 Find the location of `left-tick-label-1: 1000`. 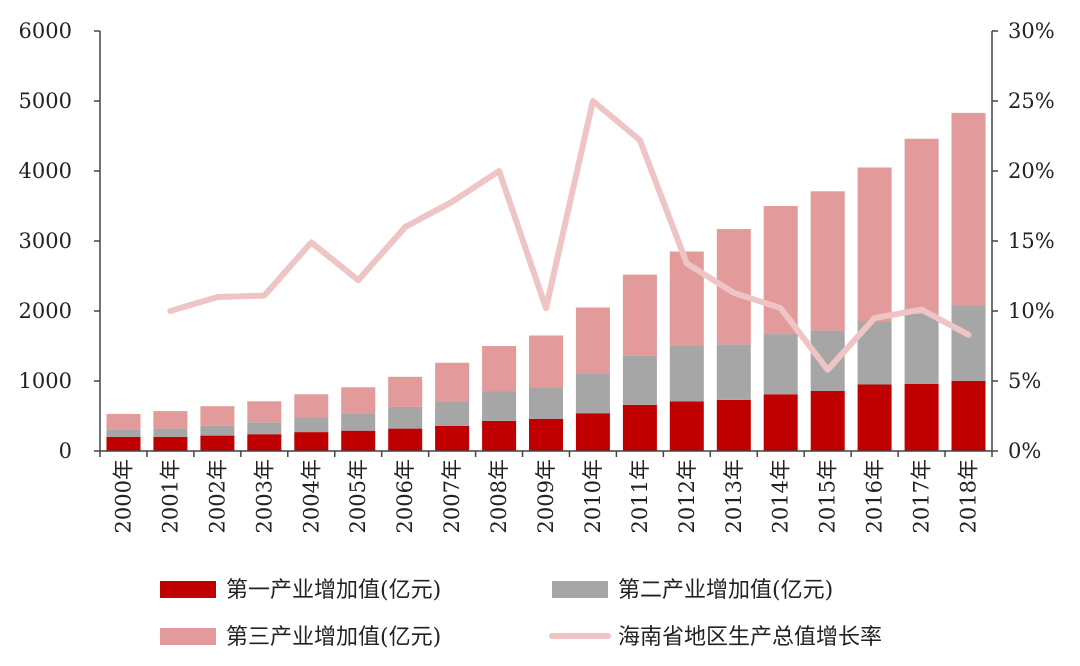

left-tick-label-1: 1000 is located at coordinates (45, 381).